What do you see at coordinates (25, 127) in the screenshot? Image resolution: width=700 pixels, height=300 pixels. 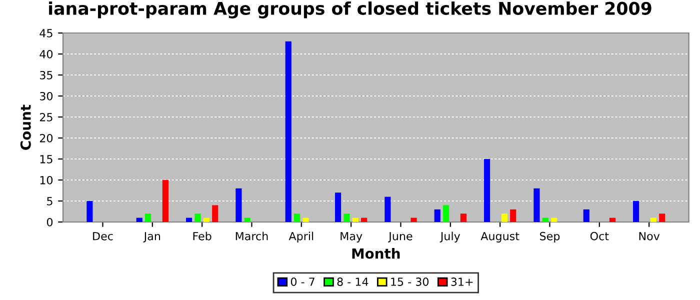 I see `y-axis-title: Count` at bounding box center [25, 127].